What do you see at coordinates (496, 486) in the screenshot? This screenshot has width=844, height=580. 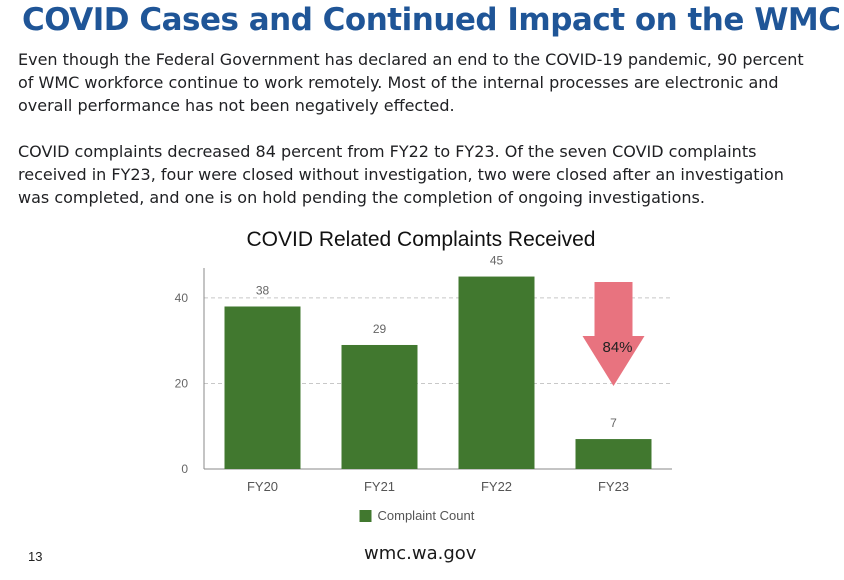 I see `x-tick-label: FY22` at bounding box center [496, 486].